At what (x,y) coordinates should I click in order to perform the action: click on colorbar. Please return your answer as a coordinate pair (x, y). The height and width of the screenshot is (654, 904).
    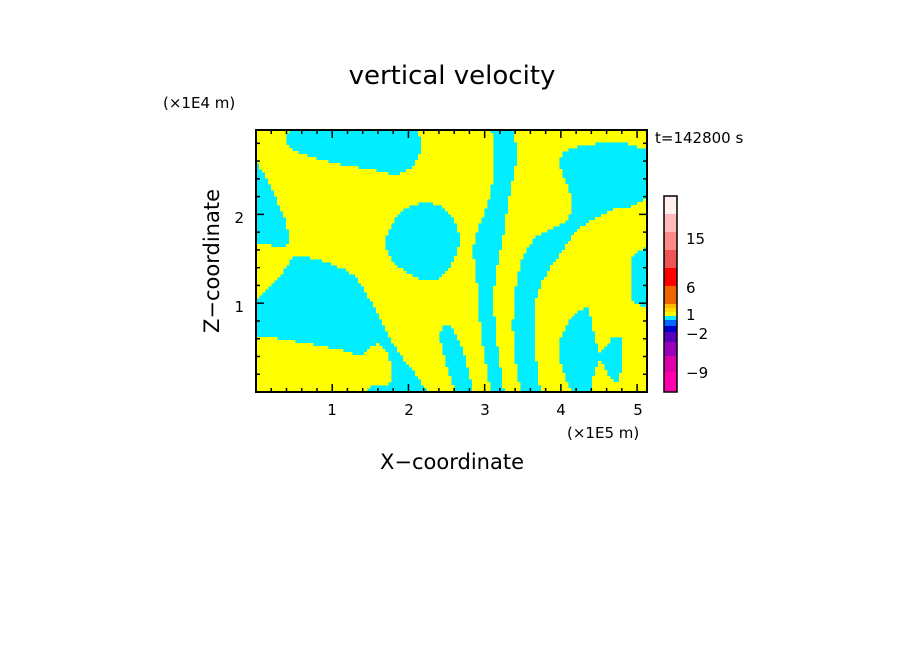
    Looking at the image, I should click on (670, 294).